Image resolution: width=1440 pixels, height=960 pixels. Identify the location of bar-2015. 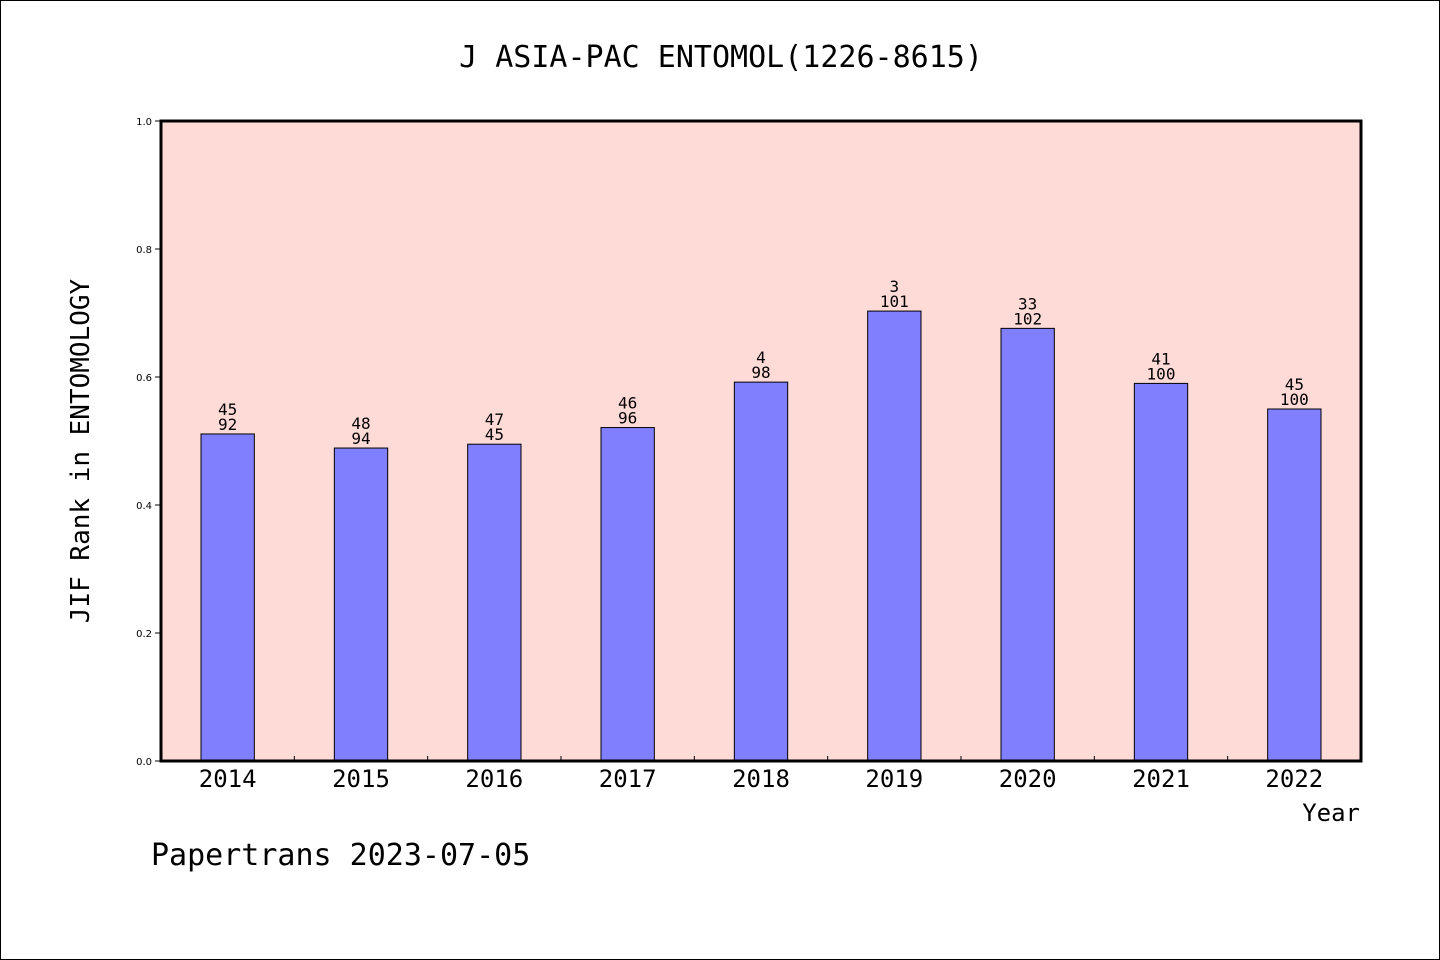
(361, 604).